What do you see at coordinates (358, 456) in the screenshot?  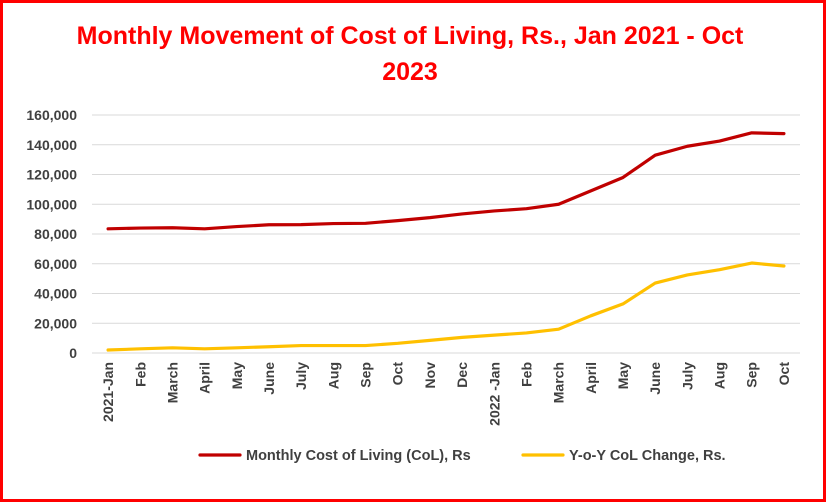 I see `legend-label: Monthly Cost of Living (CoL), Rs` at bounding box center [358, 456].